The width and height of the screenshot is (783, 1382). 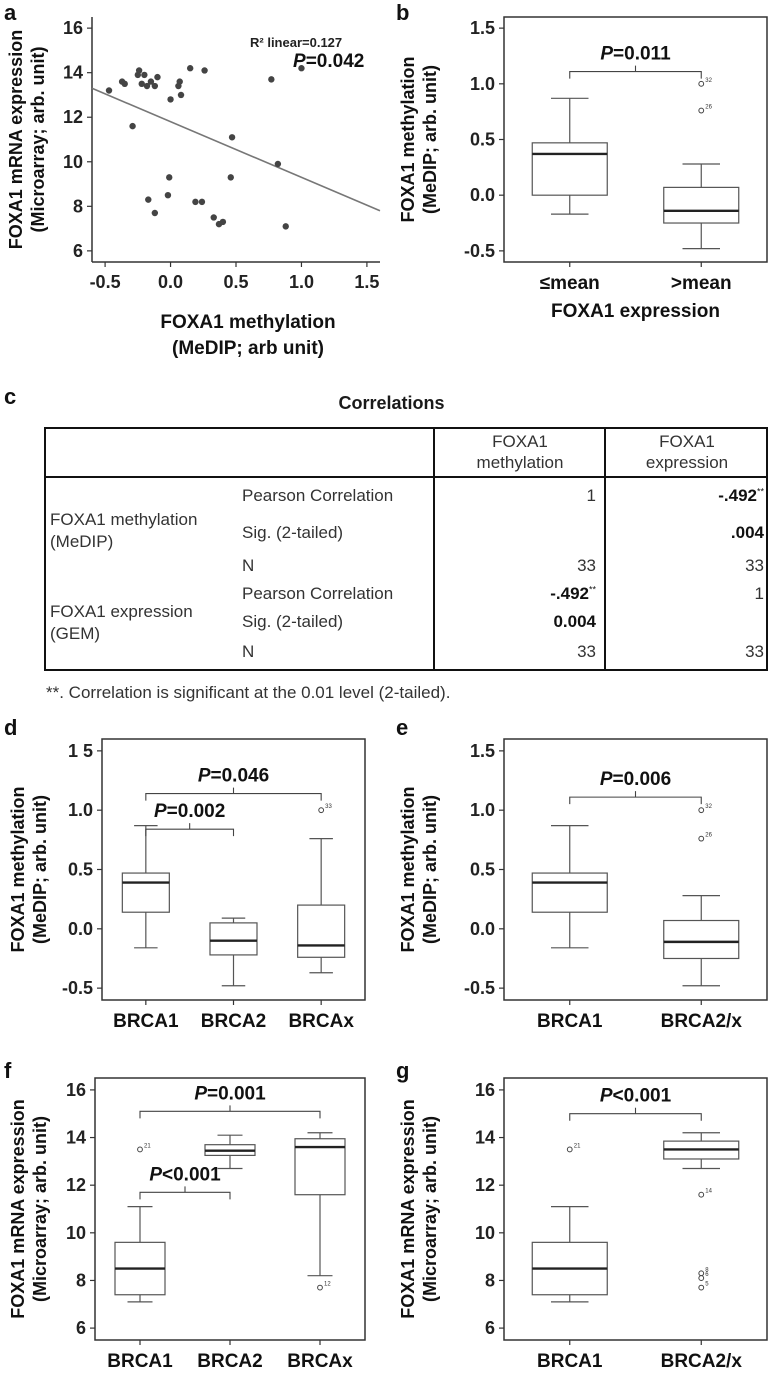 What do you see at coordinates (235, 282) in the screenshot?
I see `x-tick-label: 0.5` at bounding box center [235, 282].